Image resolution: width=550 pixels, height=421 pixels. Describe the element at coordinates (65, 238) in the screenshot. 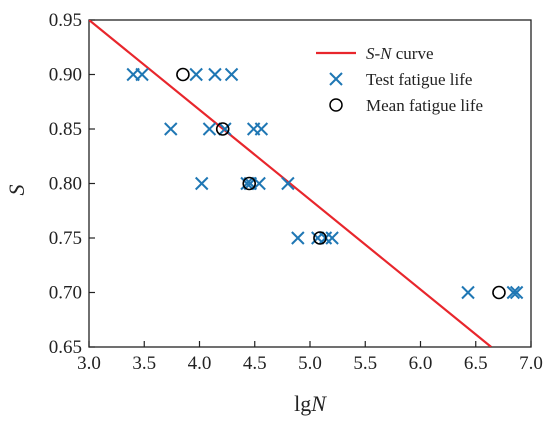

I see `y-tick-label: 0.75` at that location.